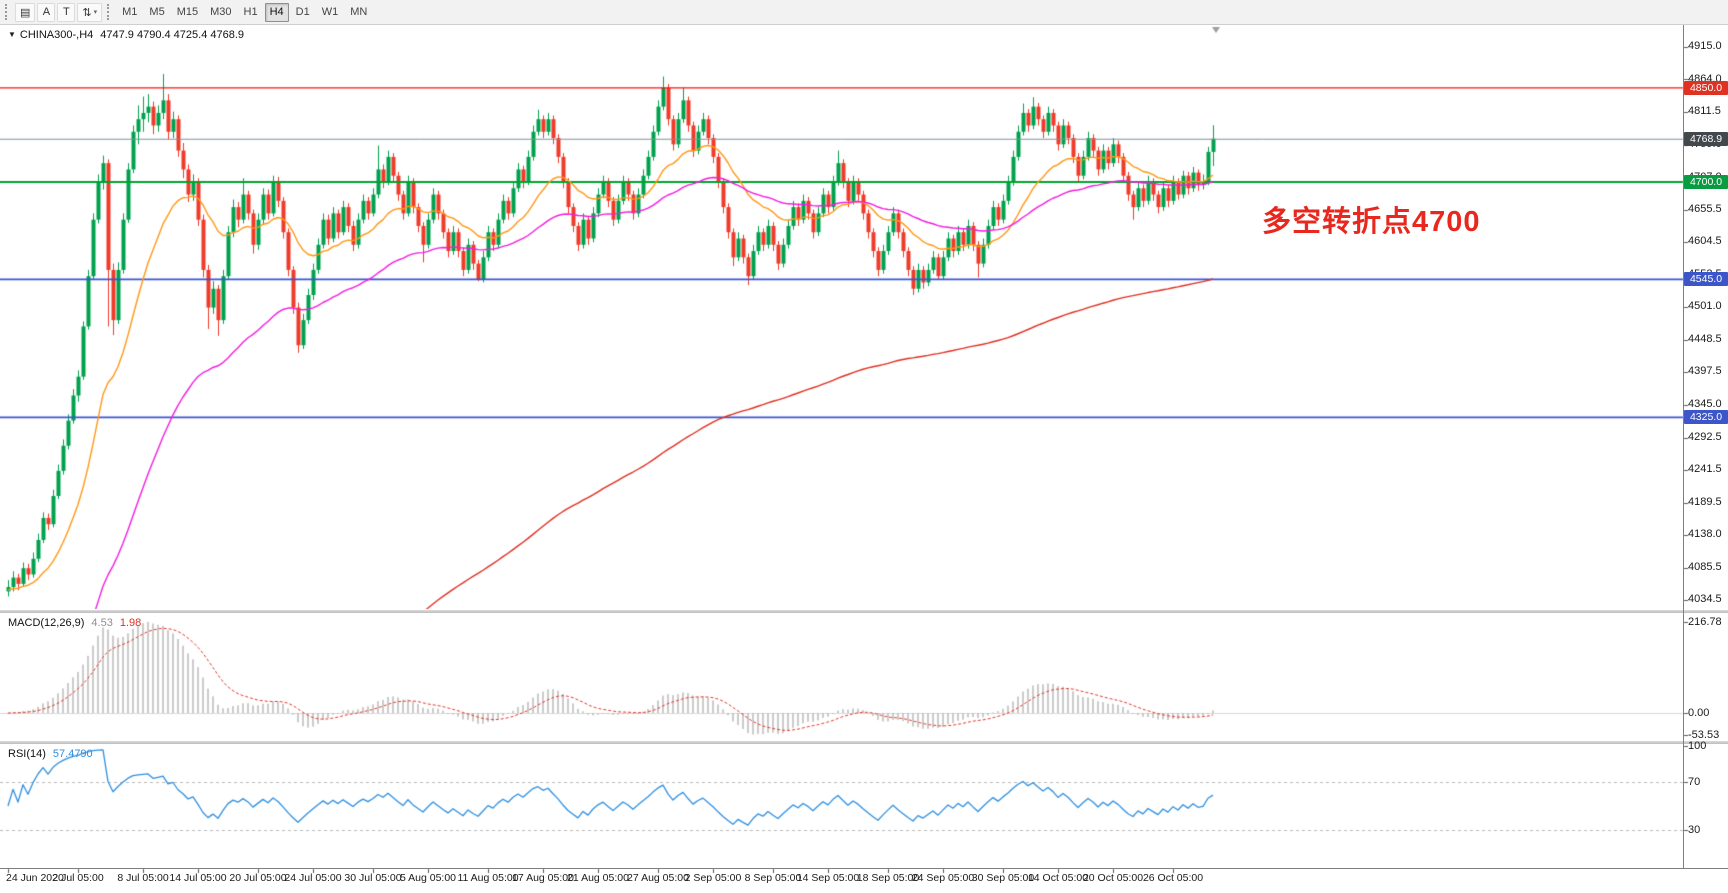 The image size is (1728, 893). What do you see at coordinates (358, 12) in the screenshot?
I see `timeframe-button-mn: MN` at bounding box center [358, 12].